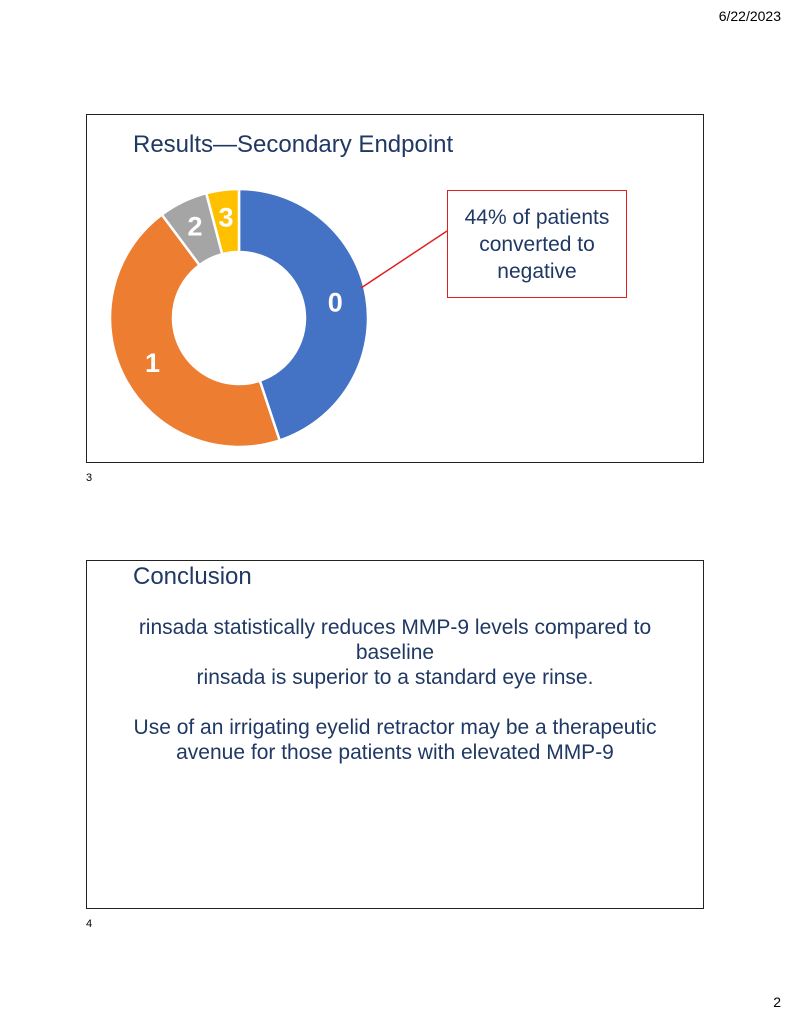  What do you see at coordinates (293, 144) in the screenshot?
I see `slide-title: Results—Secondary Endpoint` at bounding box center [293, 144].